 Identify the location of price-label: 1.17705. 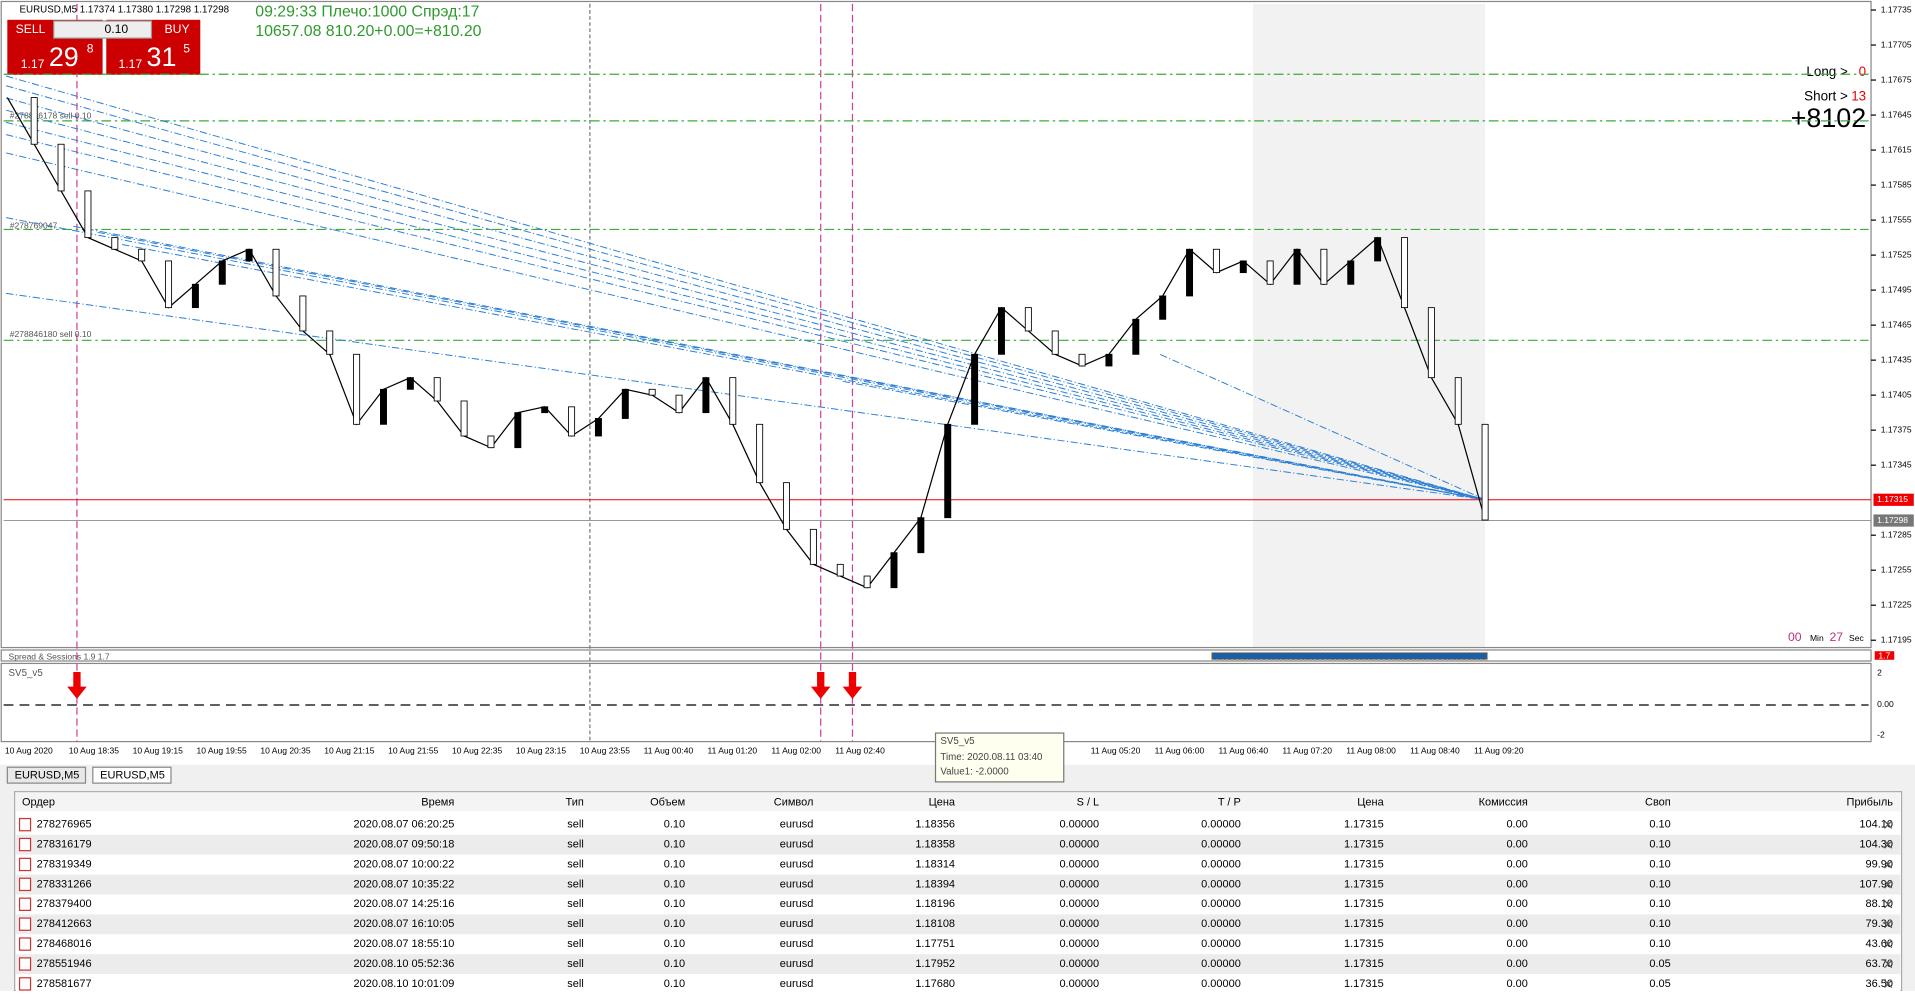
(1896, 44).